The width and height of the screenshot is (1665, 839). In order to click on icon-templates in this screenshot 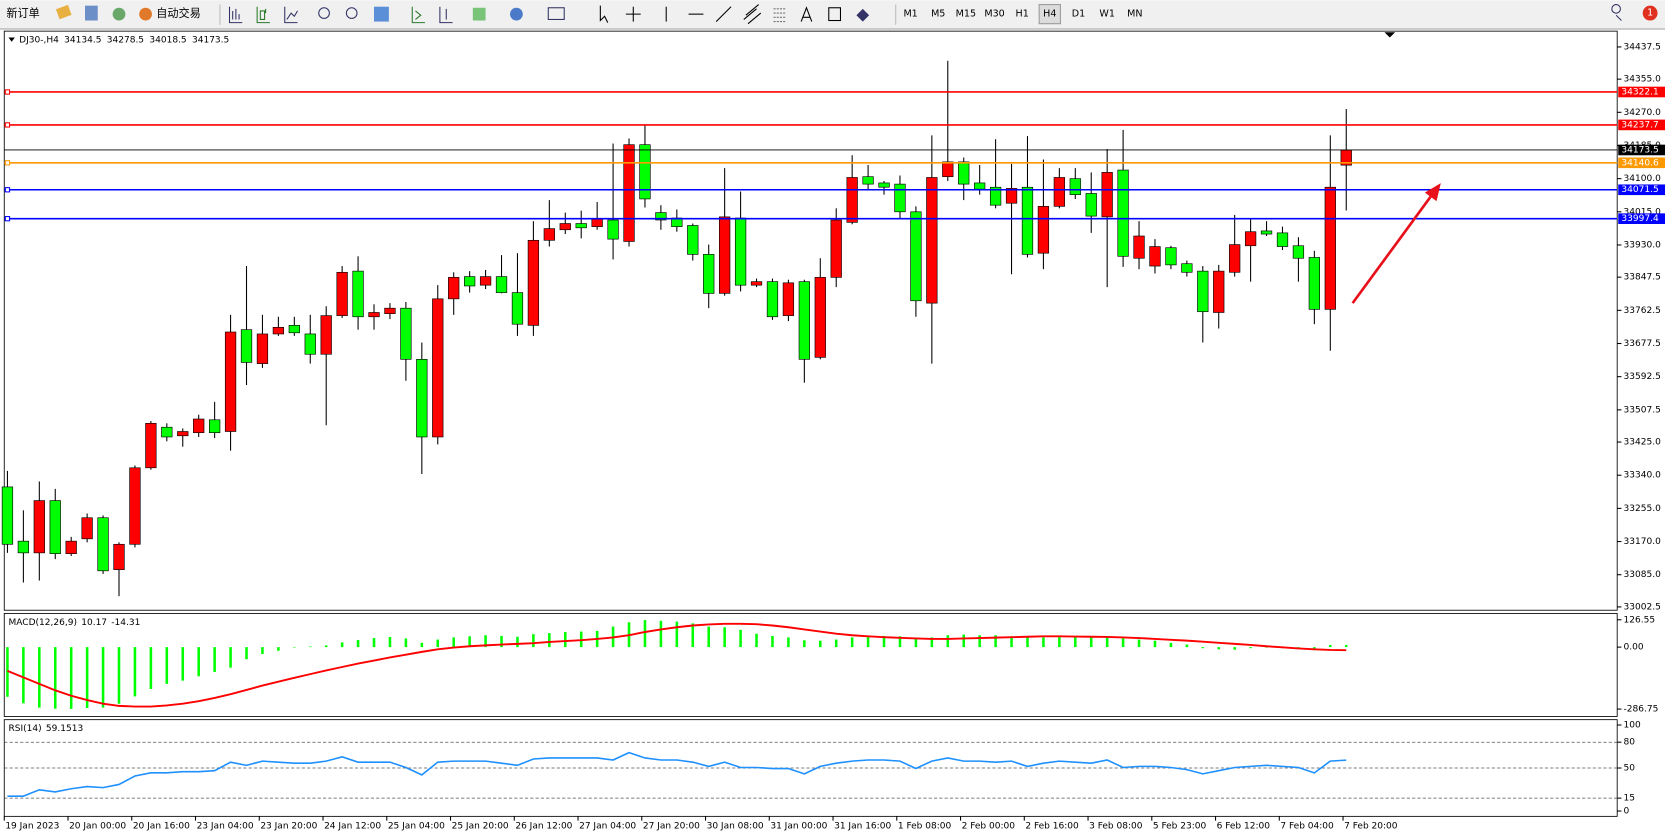, I will do `click(556, 13)`.